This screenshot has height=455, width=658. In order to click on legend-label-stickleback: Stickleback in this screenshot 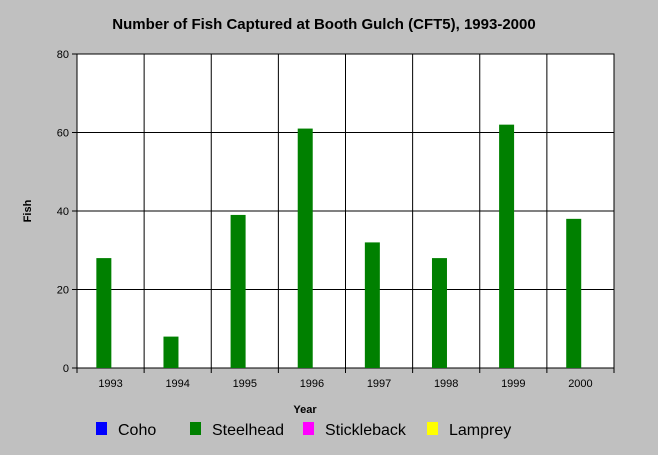, I will do `click(366, 430)`.